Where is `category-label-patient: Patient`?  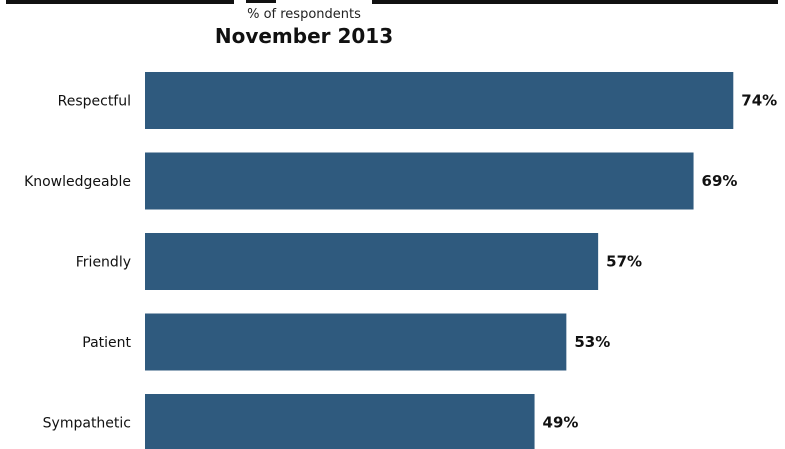
category-label-patient: Patient is located at coordinates (106, 343).